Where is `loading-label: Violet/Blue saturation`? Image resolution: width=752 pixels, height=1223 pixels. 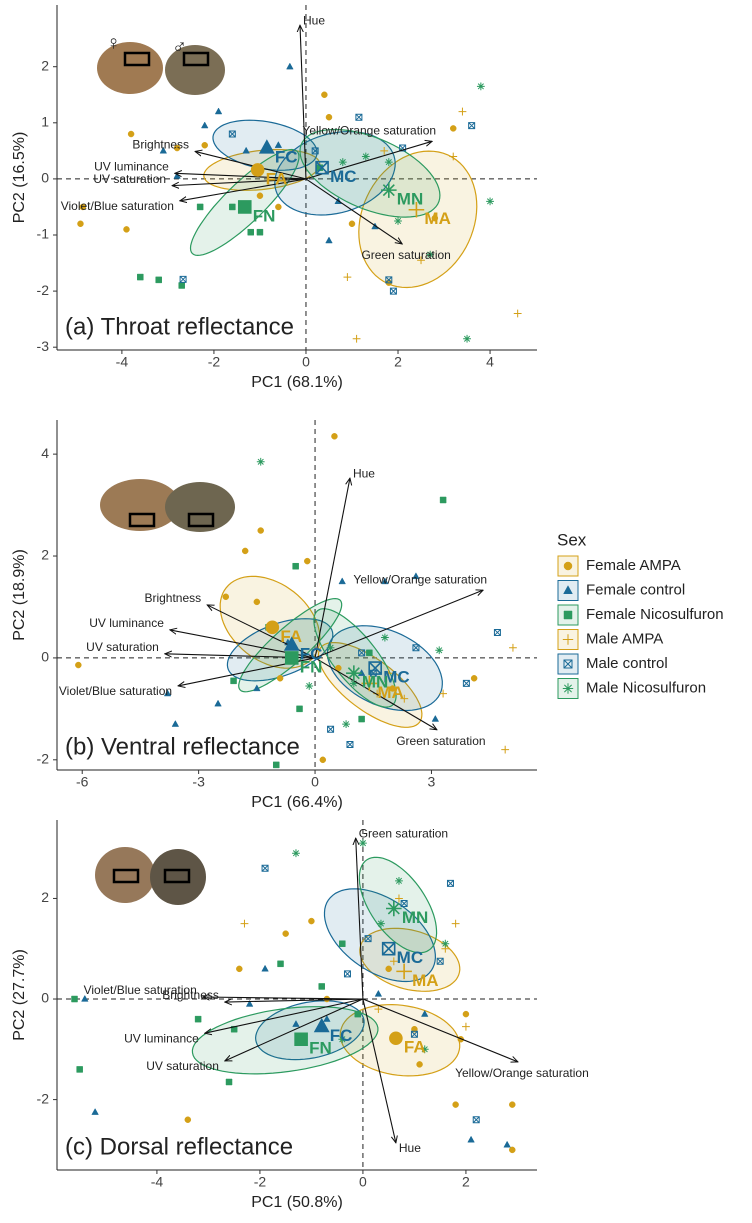
loading-label: Violet/Blue saturation is located at coordinates (140, 990).